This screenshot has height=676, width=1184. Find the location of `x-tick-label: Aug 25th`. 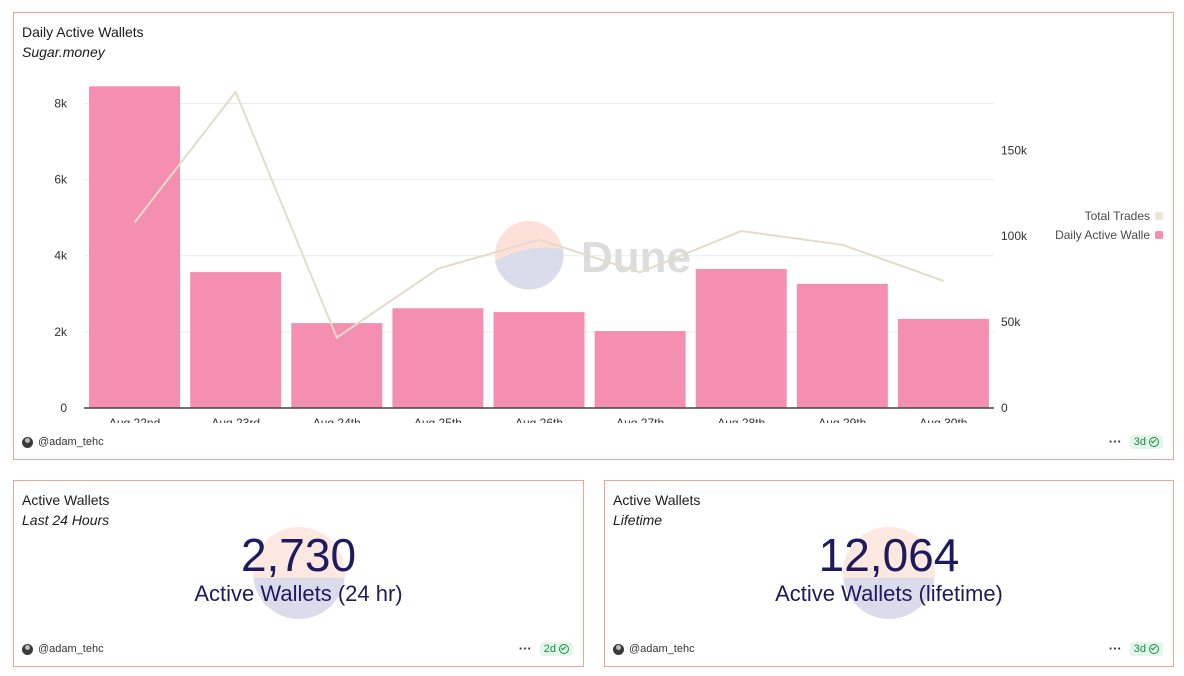

x-tick-label: Aug 25th is located at coordinates (438, 419).